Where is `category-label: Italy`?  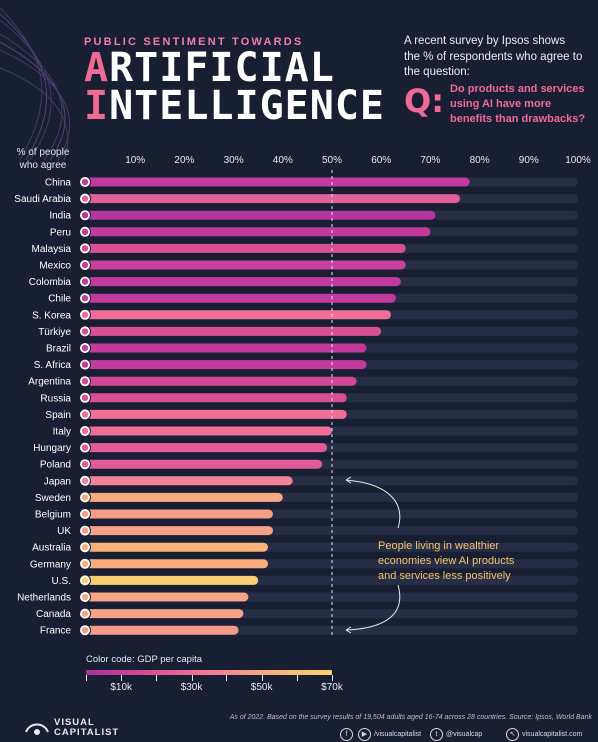 category-label: Italy is located at coordinates (62, 432).